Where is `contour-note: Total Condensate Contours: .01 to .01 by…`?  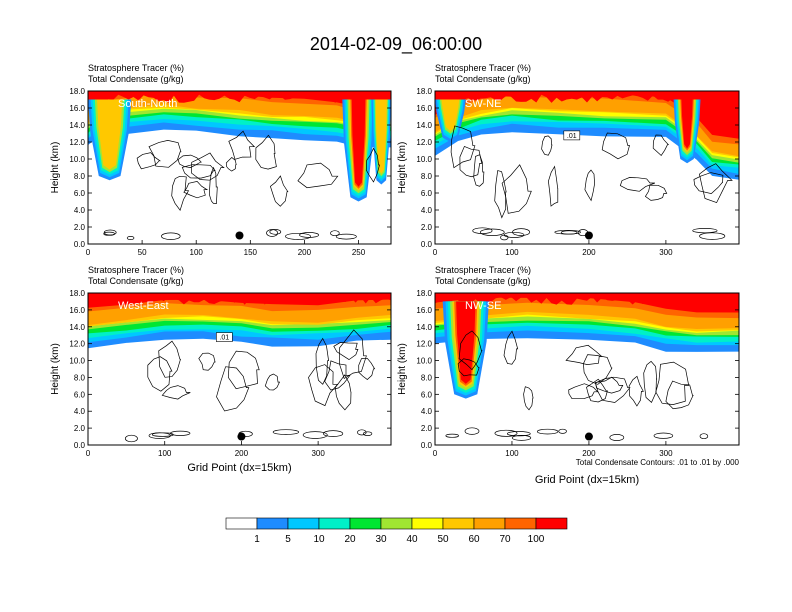 contour-note: Total Condensate Contours: .01 to .01 by… is located at coordinates (658, 462).